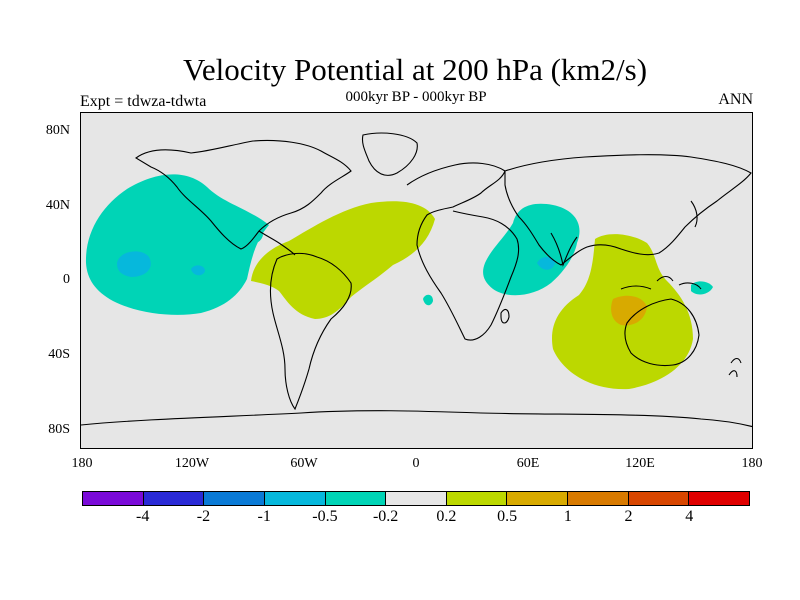  Describe the element at coordinates (59, 354) in the screenshot. I see `lat-label-40s: 40S` at that location.